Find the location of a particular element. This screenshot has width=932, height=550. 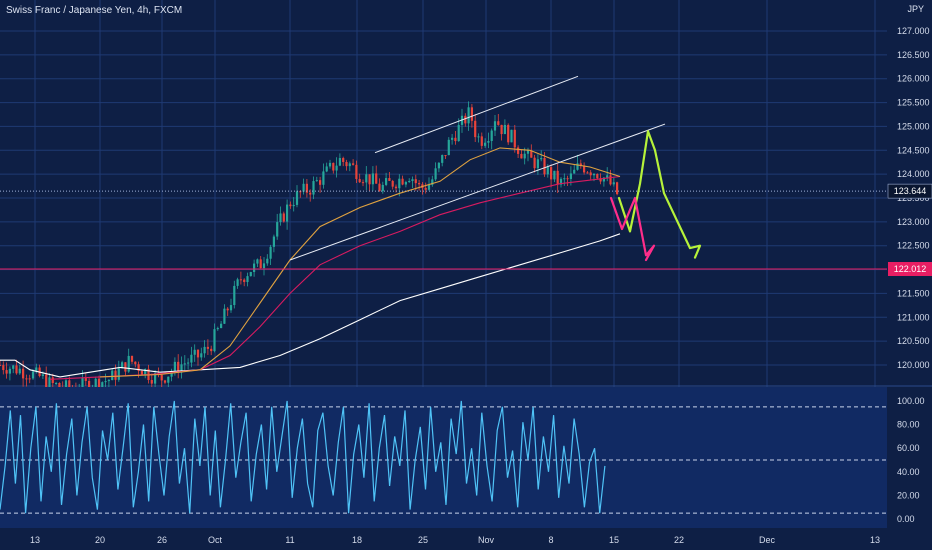

x-tick-label: 20 is located at coordinates (100, 540).